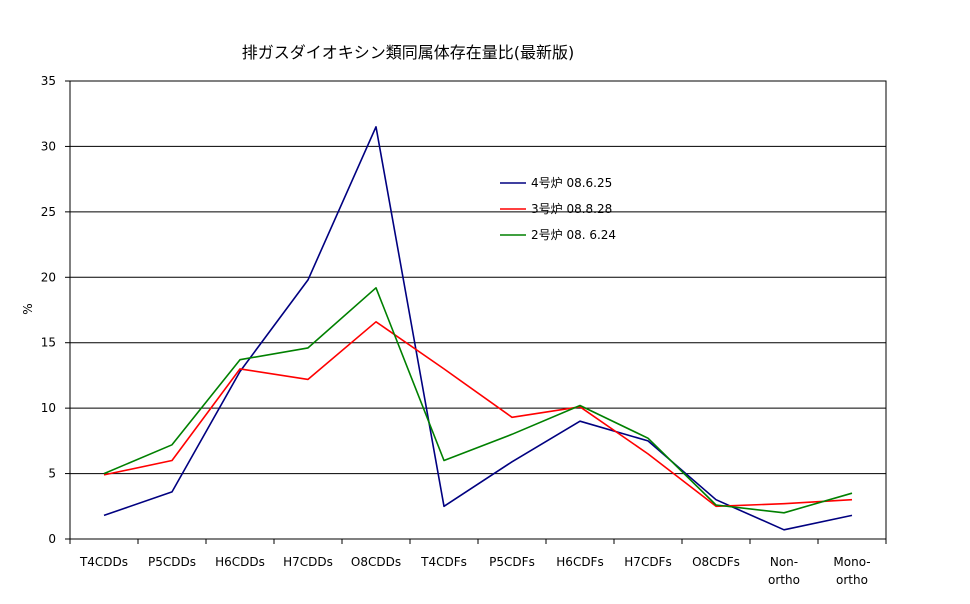  What do you see at coordinates (103, 562) in the screenshot?
I see `x-tick-label: T4CDDs` at bounding box center [103, 562].